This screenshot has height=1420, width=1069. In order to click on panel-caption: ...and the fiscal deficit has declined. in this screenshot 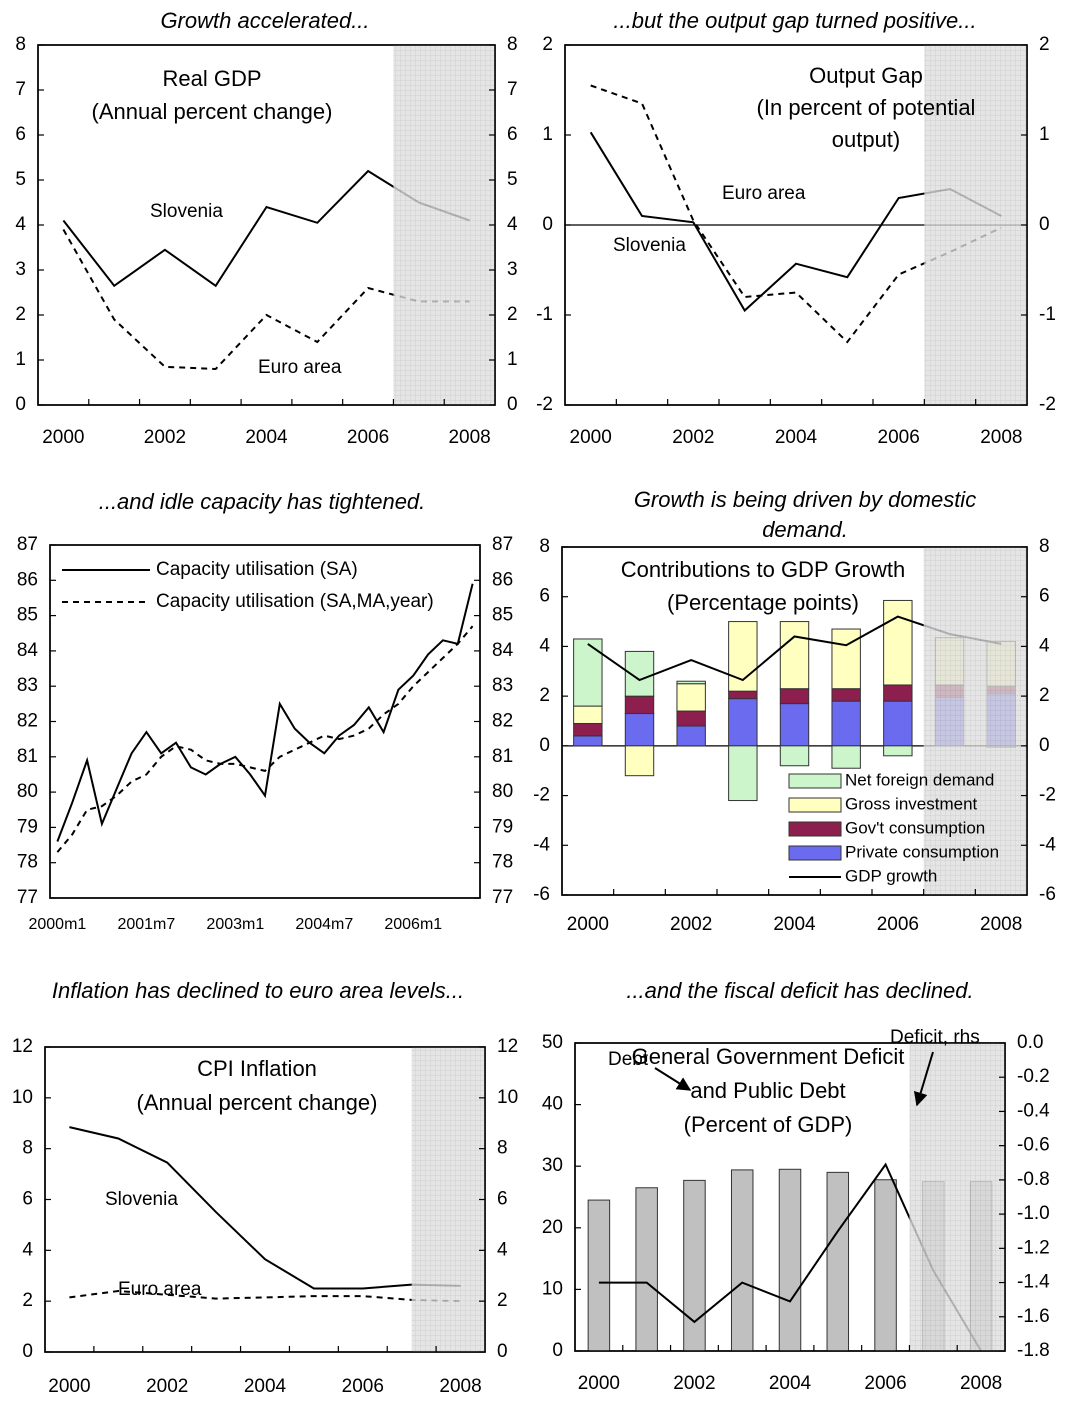, I will do `click(800, 990)`.